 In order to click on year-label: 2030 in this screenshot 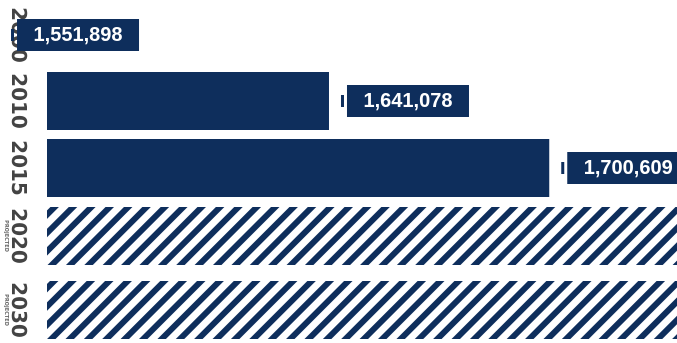, I will do `click(19, 310)`.